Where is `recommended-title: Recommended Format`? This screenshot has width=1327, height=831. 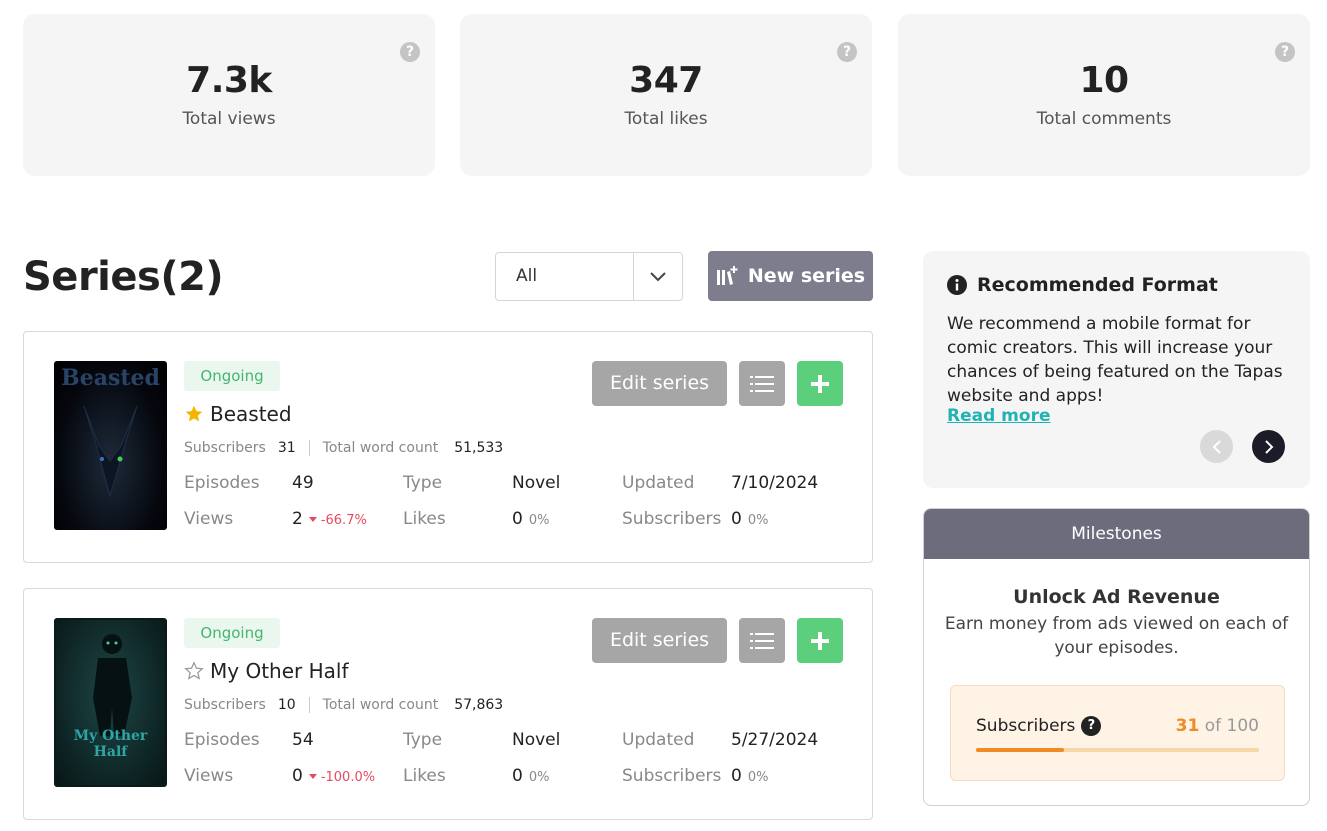
recommended-title: Recommended Format is located at coordinates (1097, 285).